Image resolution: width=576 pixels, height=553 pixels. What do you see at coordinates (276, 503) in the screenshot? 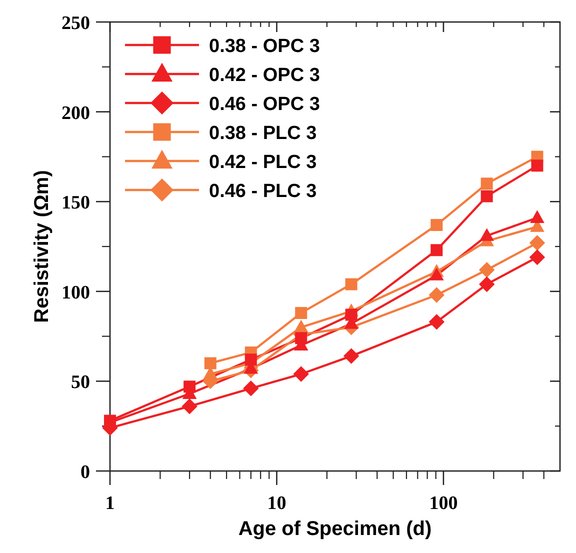
I see `x-tick-label: 10` at bounding box center [276, 503].